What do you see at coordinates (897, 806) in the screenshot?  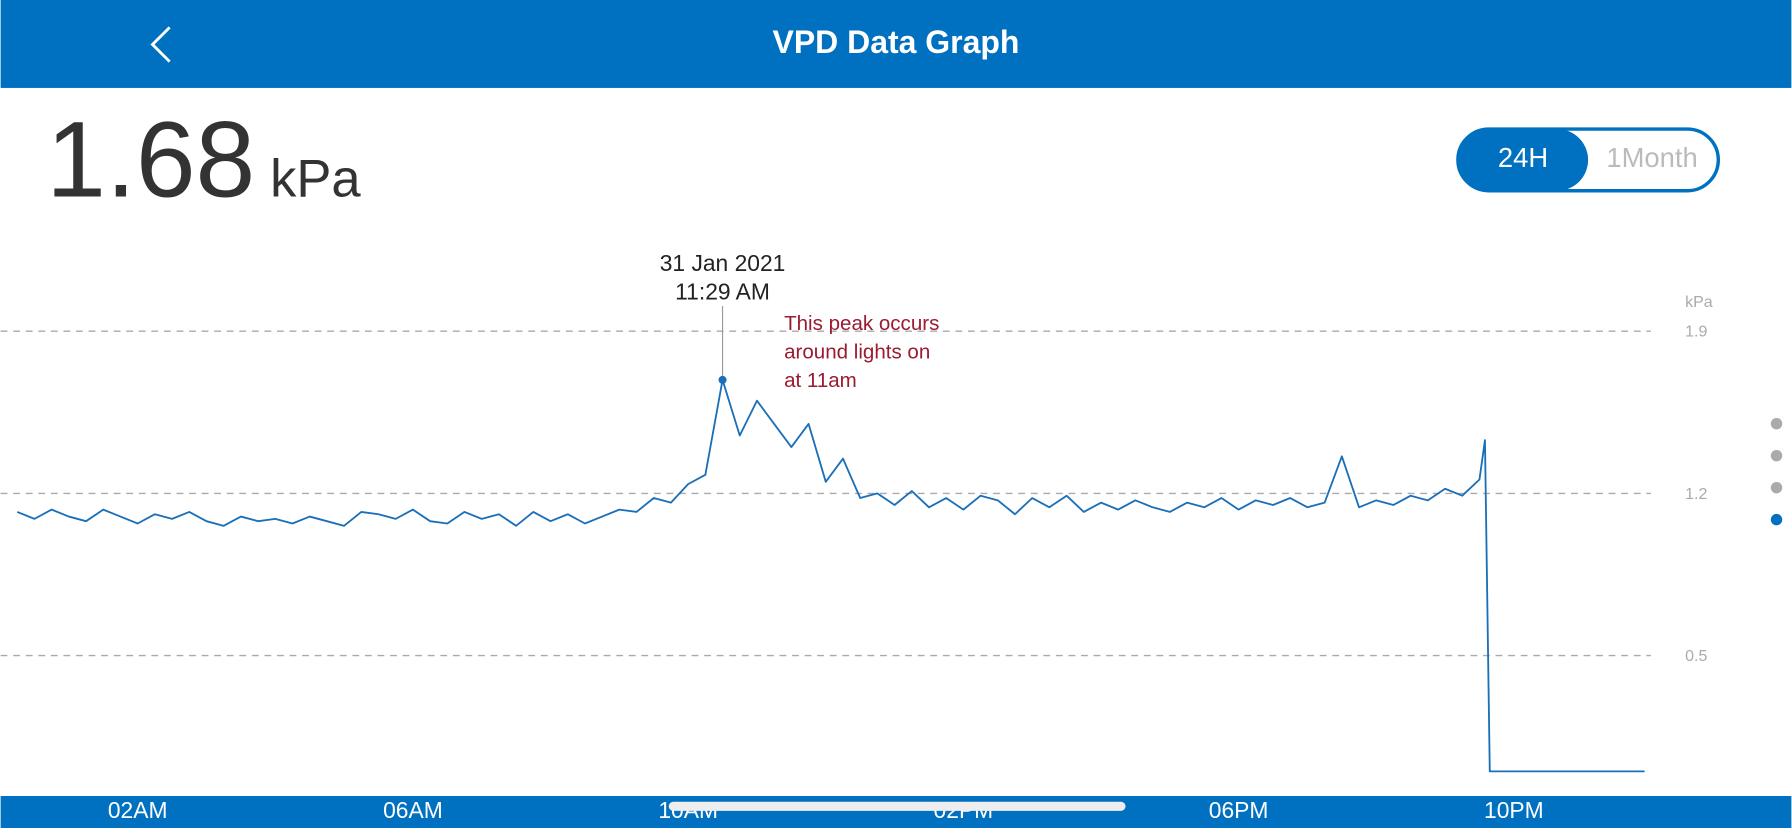 I see `scrollbar` at bounding box center [897, 806].